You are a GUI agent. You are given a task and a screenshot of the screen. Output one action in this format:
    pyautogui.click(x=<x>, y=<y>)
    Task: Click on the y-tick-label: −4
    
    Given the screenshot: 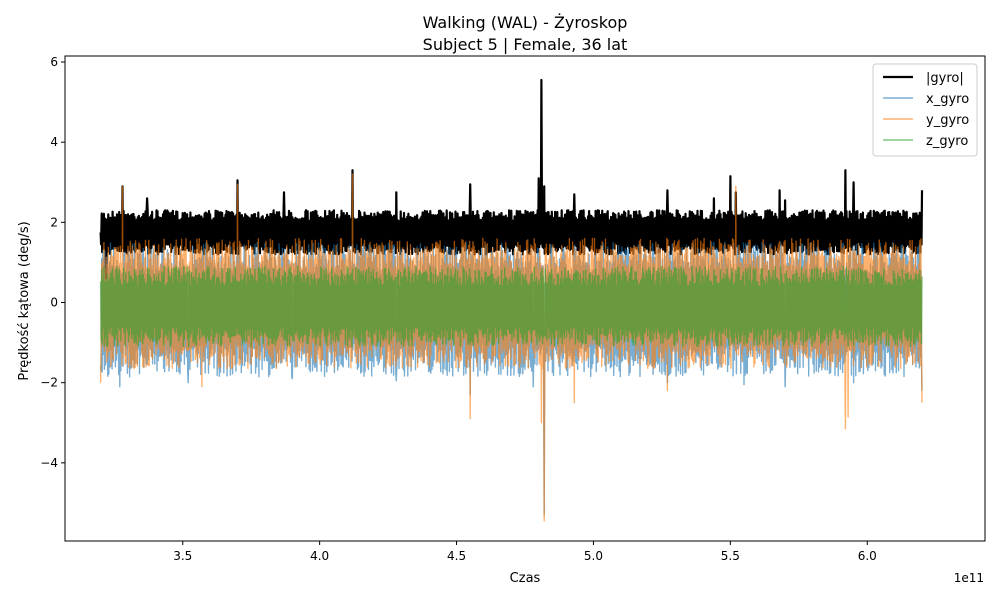 What is the action you would take?
    pyautogui.click(x=49, y=463)
    